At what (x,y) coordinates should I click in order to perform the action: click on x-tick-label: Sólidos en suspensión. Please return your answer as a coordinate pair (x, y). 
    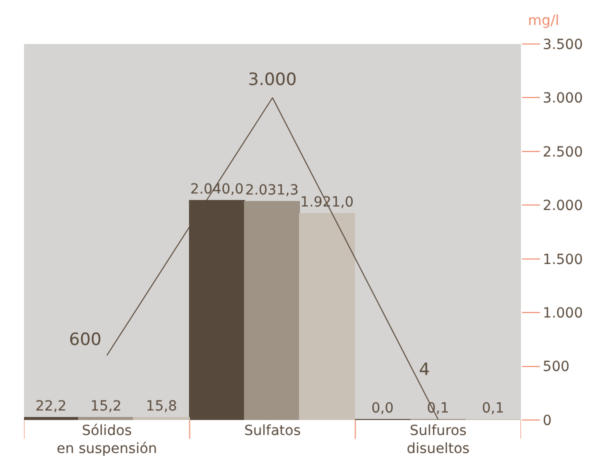
    Looking at the image, I should click on (107, 440).